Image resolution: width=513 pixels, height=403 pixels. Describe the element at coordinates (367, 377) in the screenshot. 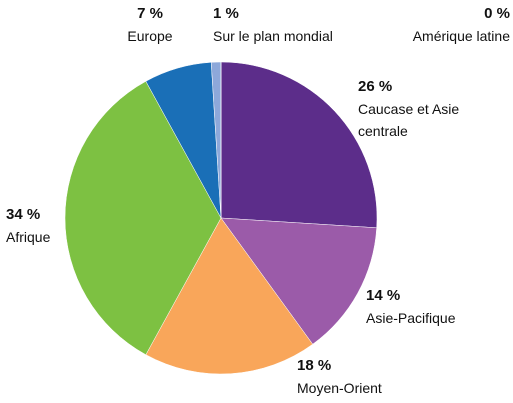

I see `slice-label: 18 % Moyen-Orient` at that location.